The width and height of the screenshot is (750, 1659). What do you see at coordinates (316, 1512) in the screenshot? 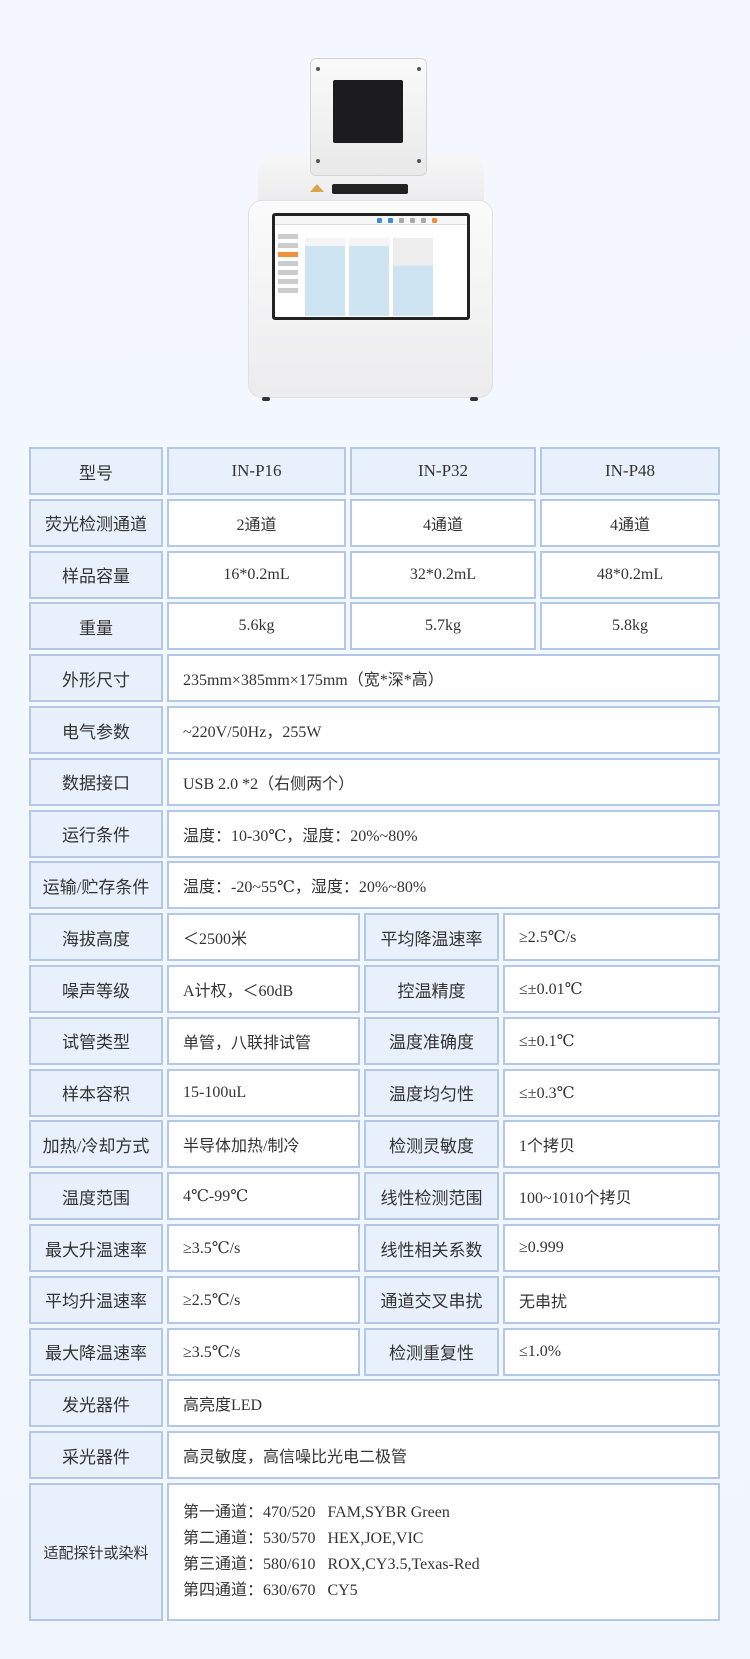
I see `dye-channel: 第一通道：470/520 FAM,SYBR Green` at bounding box center [316, 1512].